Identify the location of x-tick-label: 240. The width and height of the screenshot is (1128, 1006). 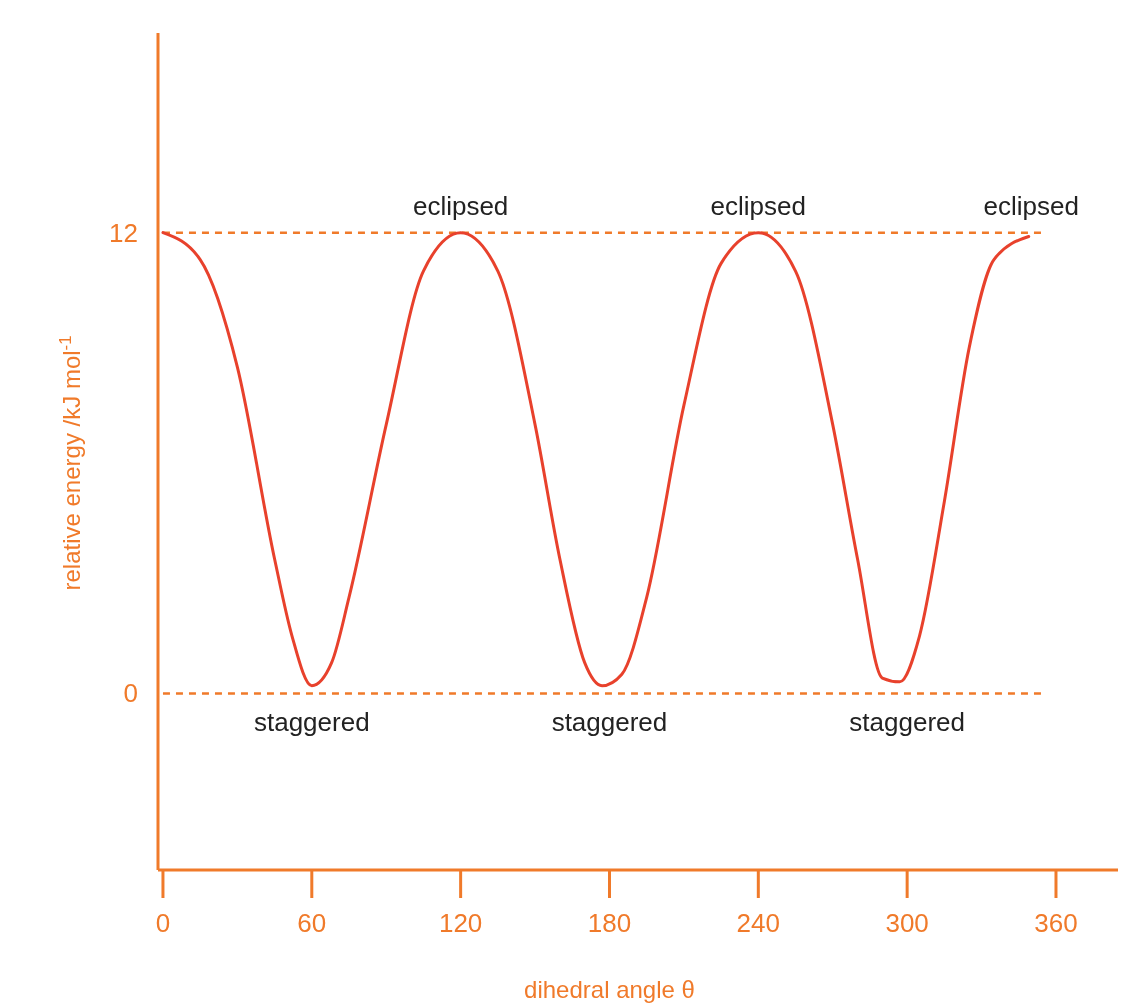
(758, 923).